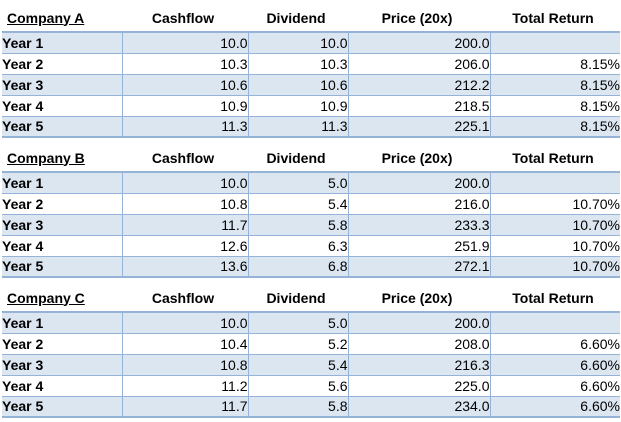 This screenshot has width=621, height=422. I want to click on table-row: Year 1 10.0 5.0 200.0, so click(311, 322).